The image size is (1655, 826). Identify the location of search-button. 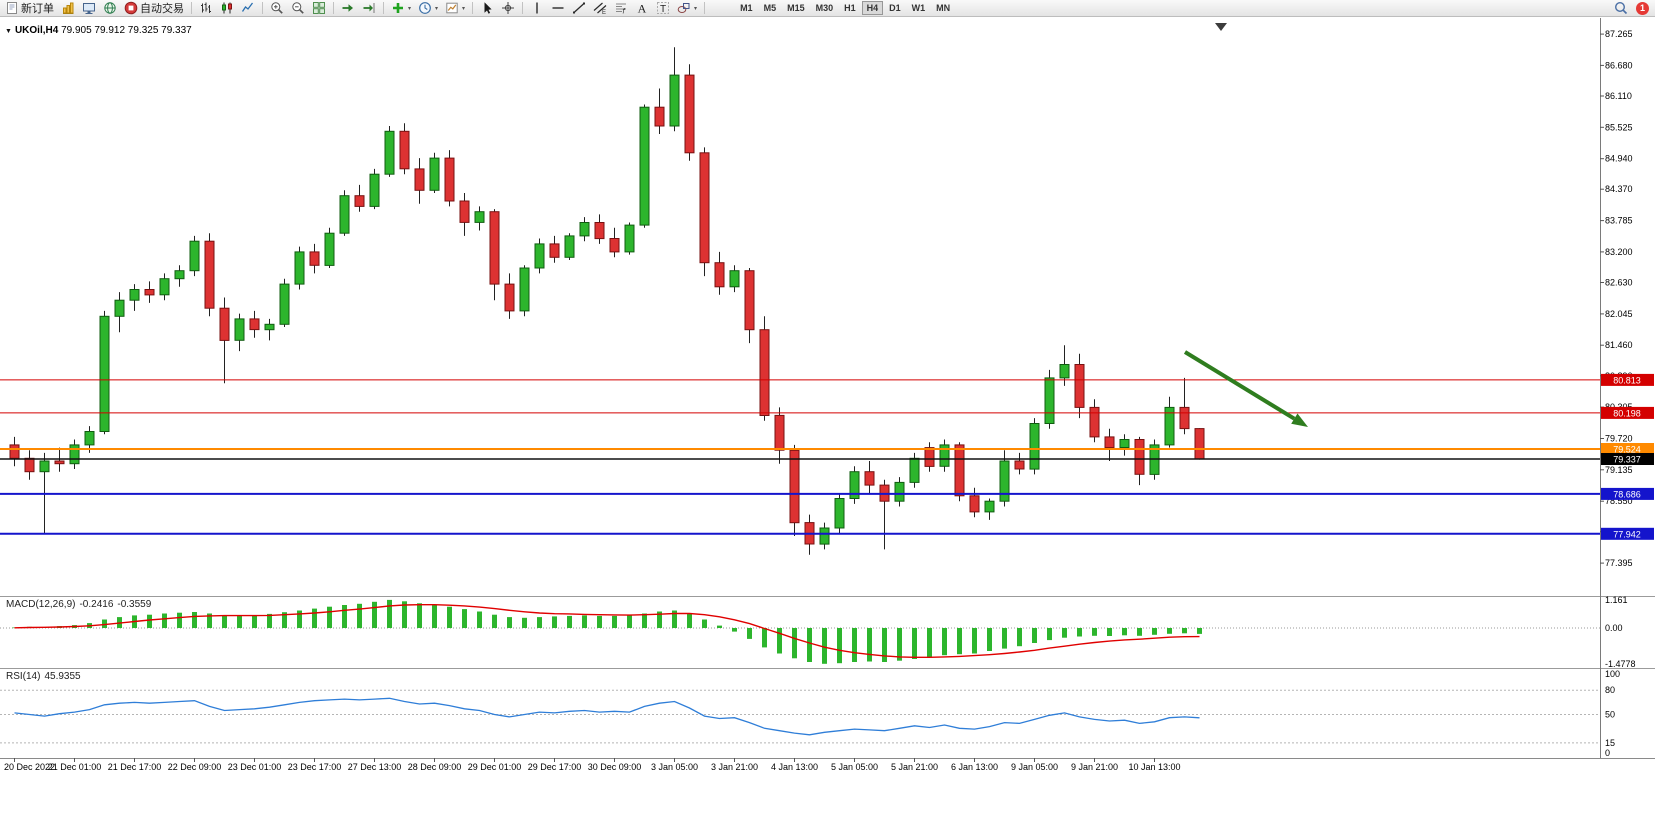
(1621, 8).